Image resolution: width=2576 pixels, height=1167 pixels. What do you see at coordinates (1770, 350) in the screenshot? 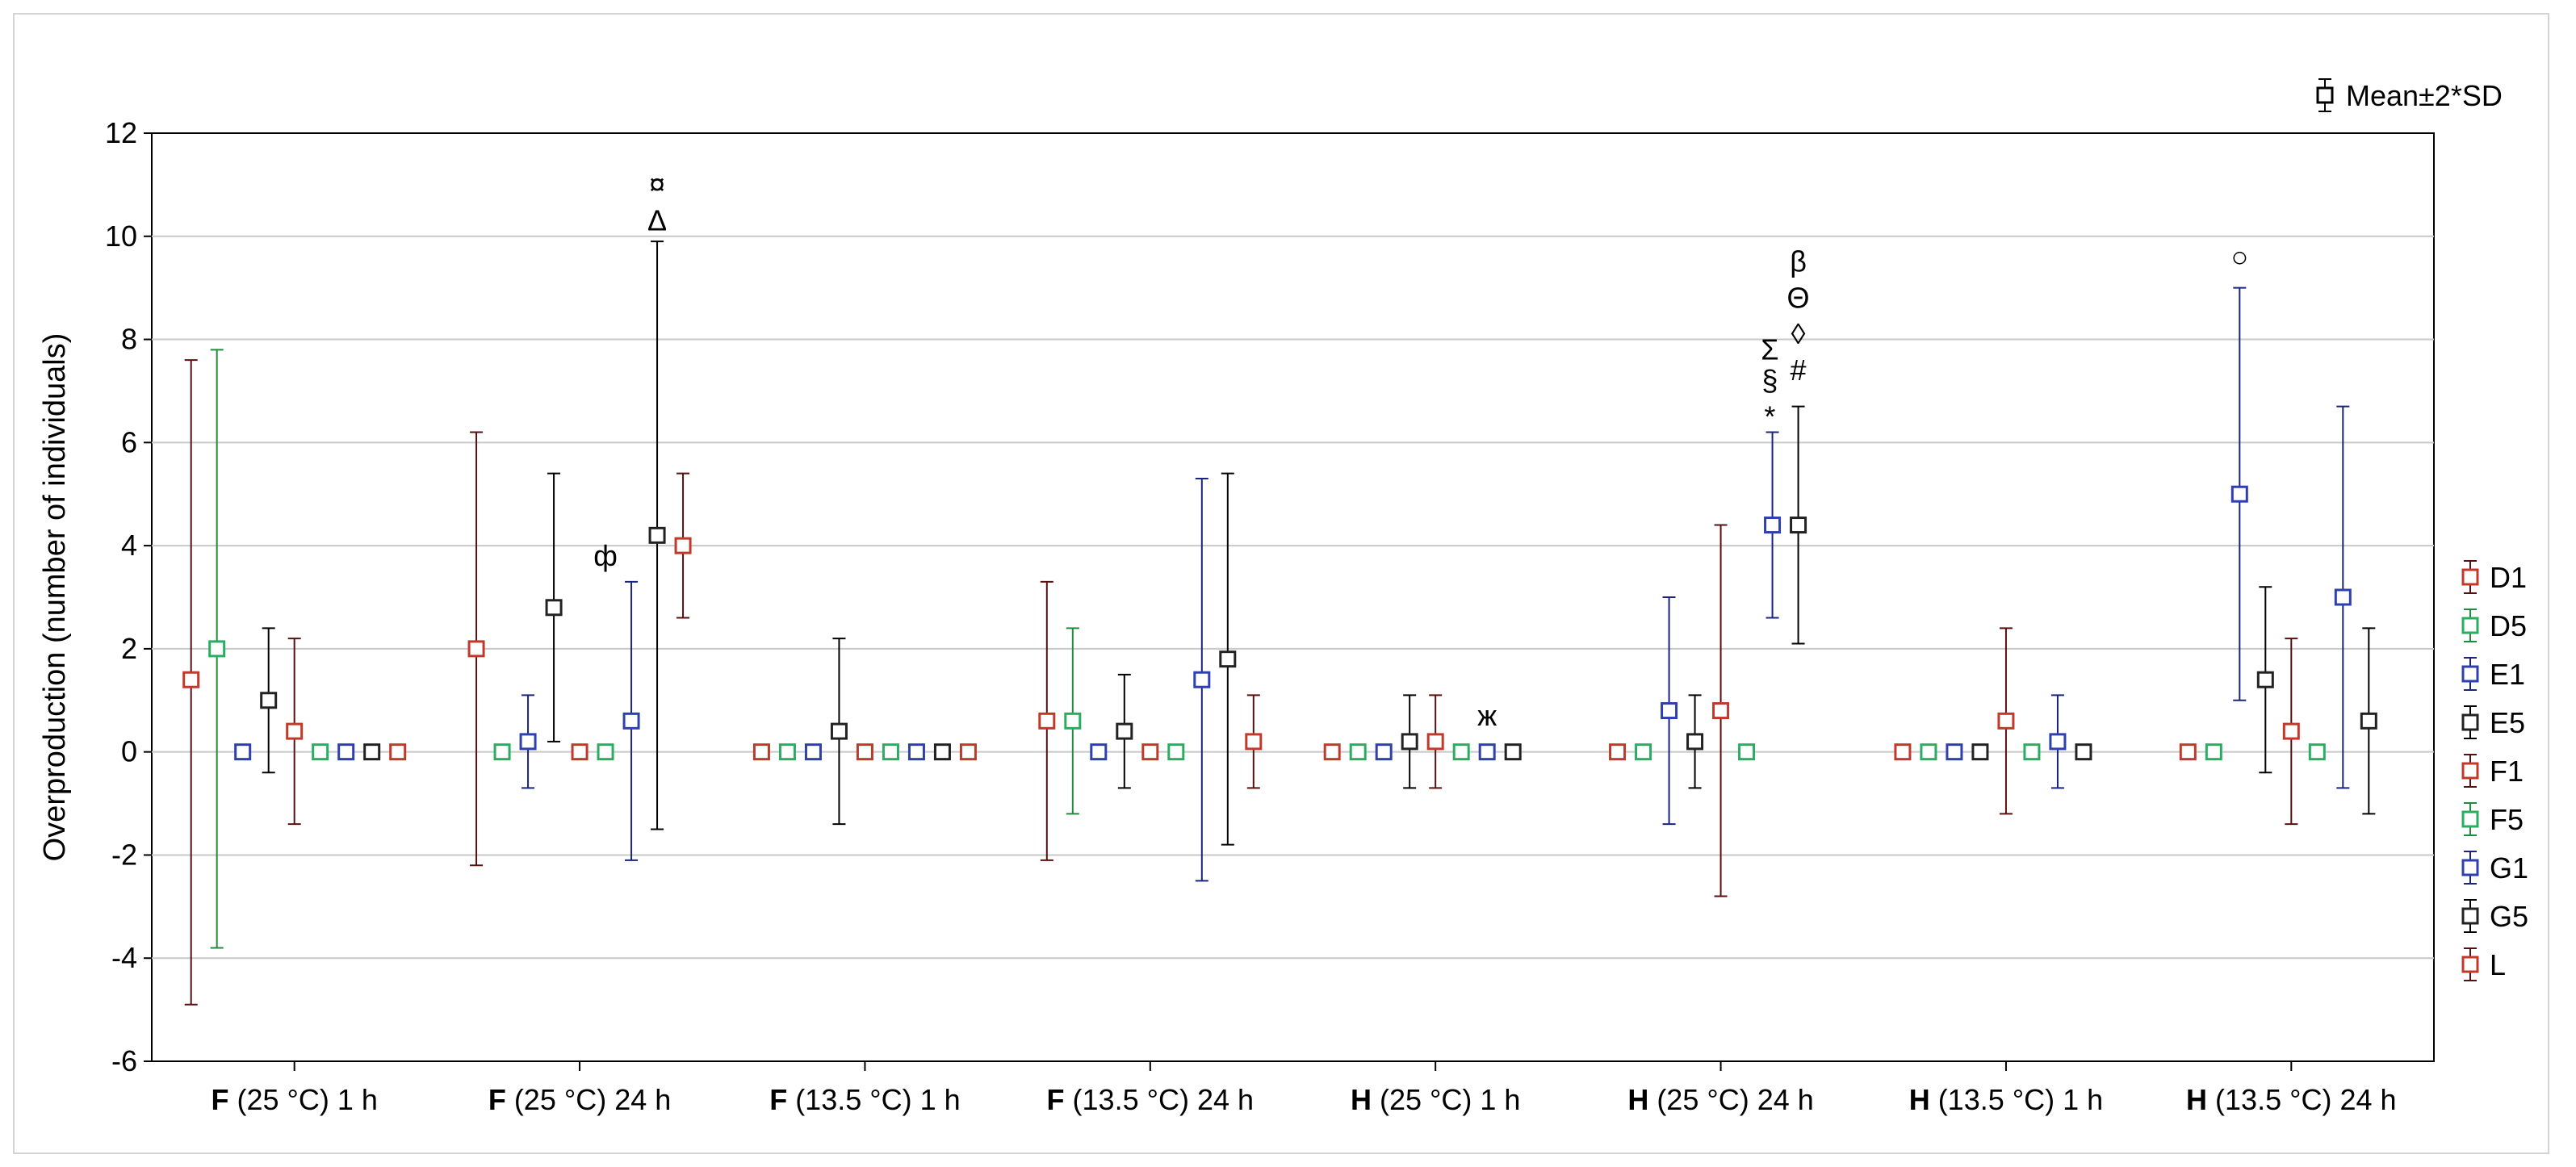
I see `significance-symbol: Σ` at bounding box center [1770, 350].